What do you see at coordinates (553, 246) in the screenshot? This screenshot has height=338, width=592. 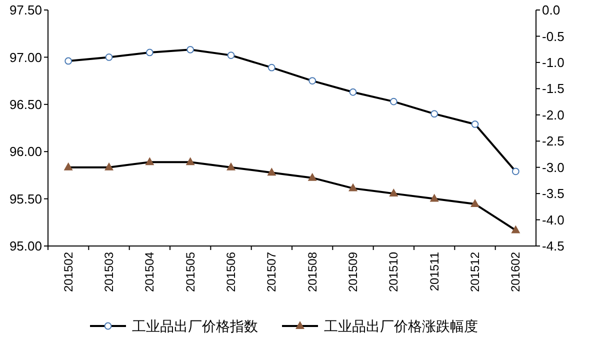 I see `y2-tick-label: -4.5` at bounding box center [553, 246].